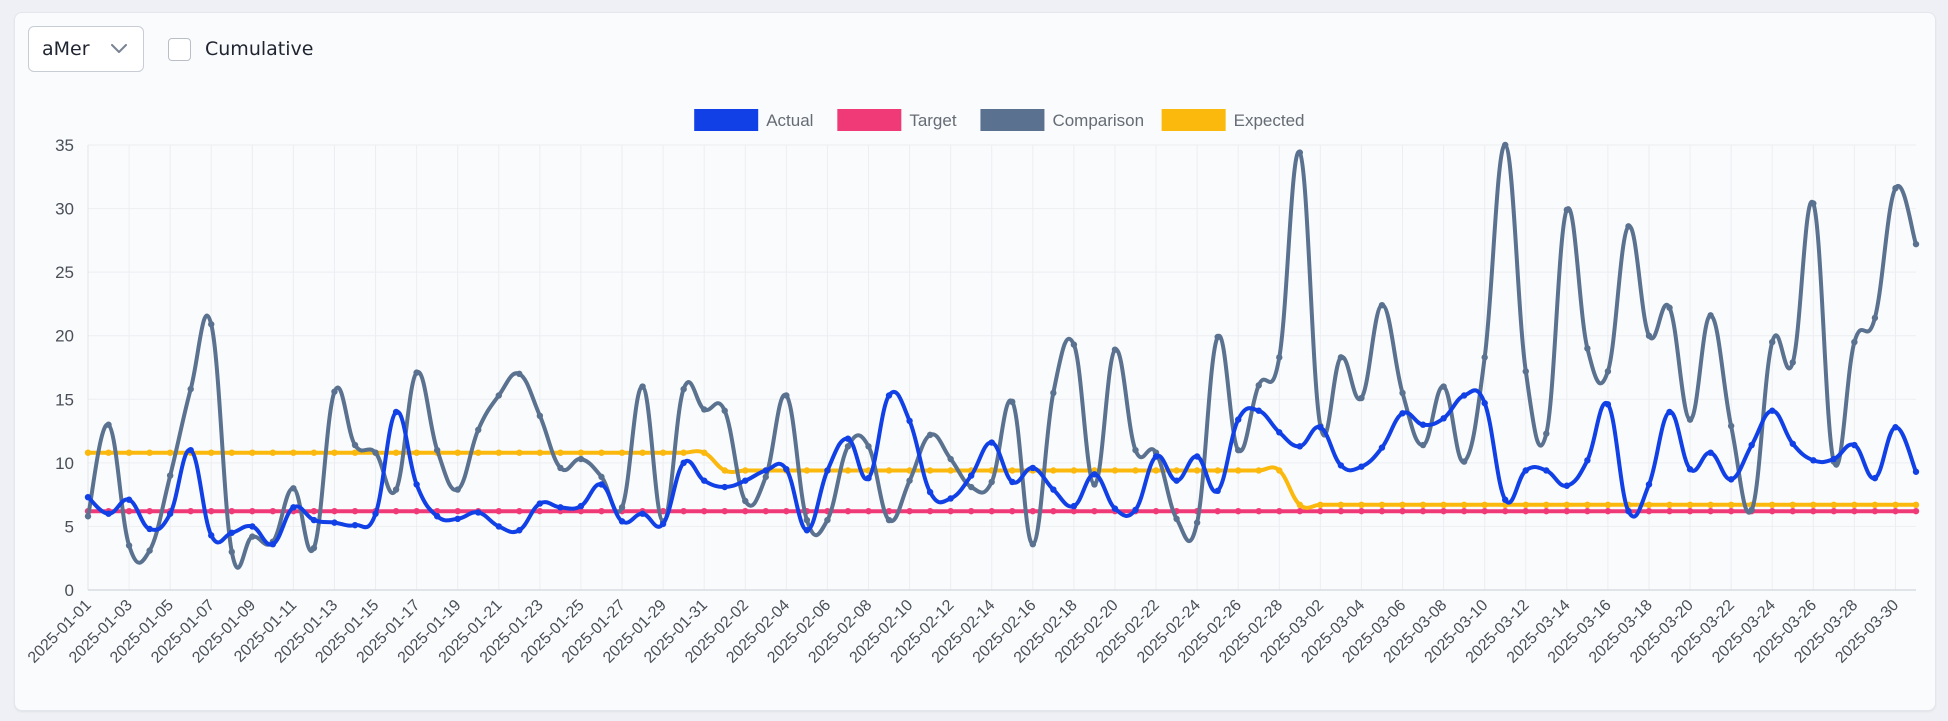  What do you see at coordinates (119, 48) in the screenshot?
I see `chevron-down-icon` at bounding box center [119, 48].